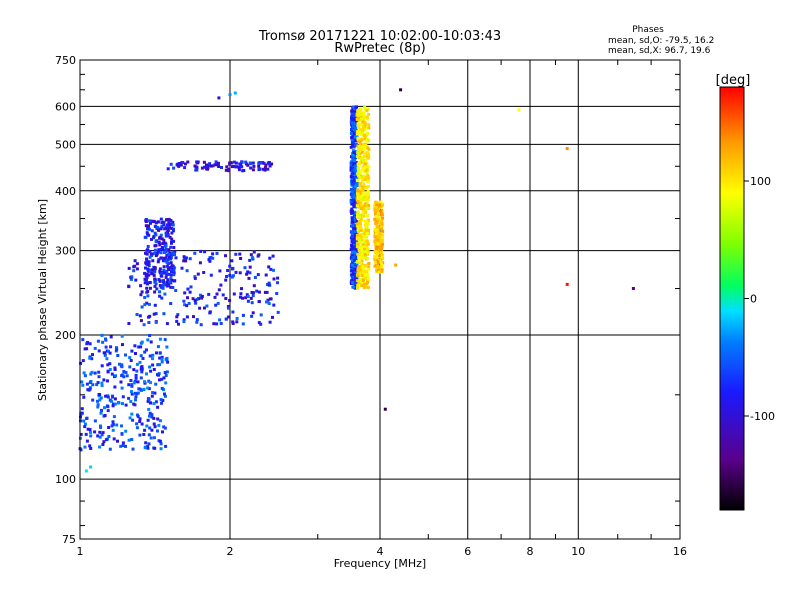  Describe the element at coordinates (80, 551) in the screenshot. I see `x-tick-label: 1` at that location.